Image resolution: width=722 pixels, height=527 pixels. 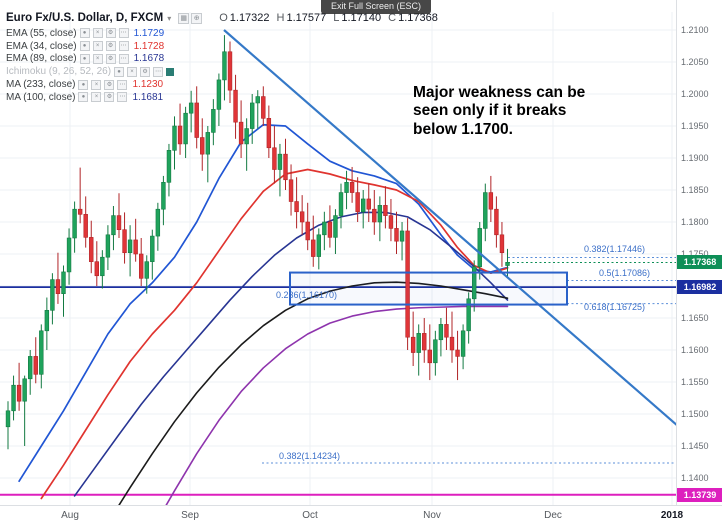 I want to click on exit-fullscreen-button: Exit Full Screen (ESC), so click(x=376, y=7).